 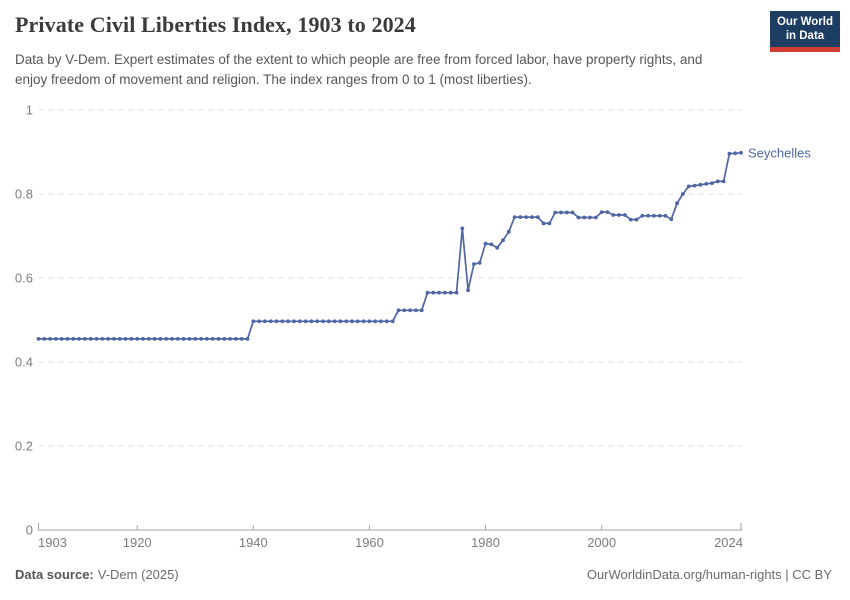 I want to click on x-tick-labels: 1903 1920 1940 1960 1980 2000 2024, so click(x=390, y=542).